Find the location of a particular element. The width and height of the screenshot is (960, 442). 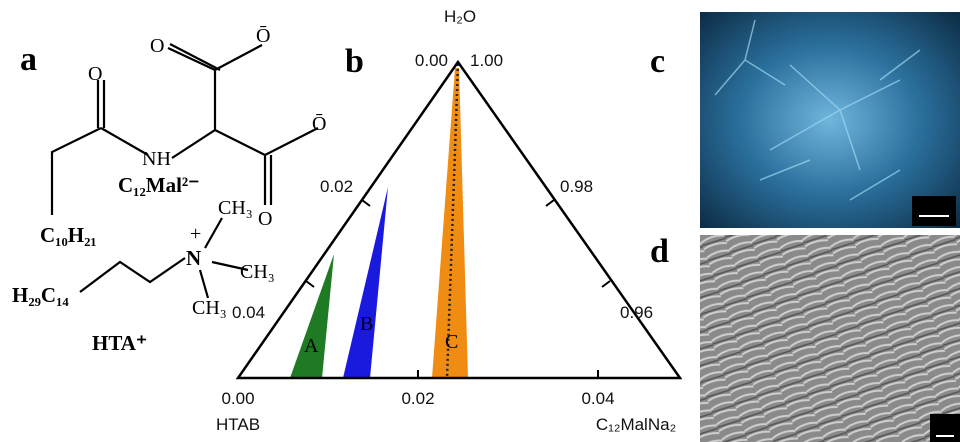

scale-label: 2 is located at coordinates (945, 426).